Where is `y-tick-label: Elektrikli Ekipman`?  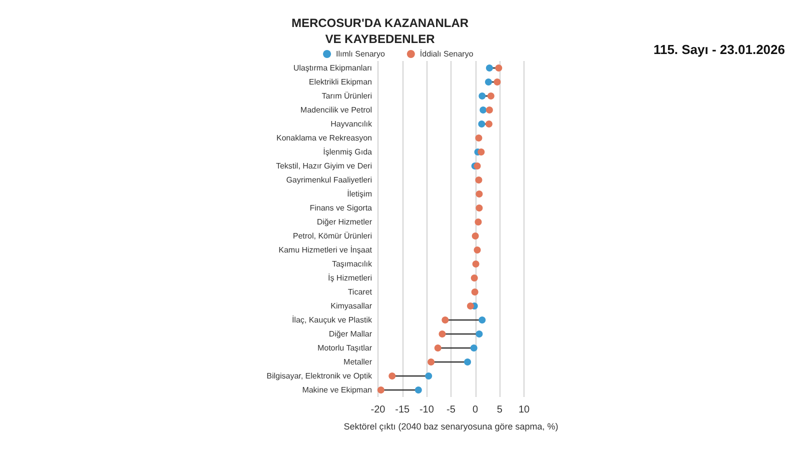 y-tick-label: Elektrikli Ekipman is located at coordinates (340, 82).